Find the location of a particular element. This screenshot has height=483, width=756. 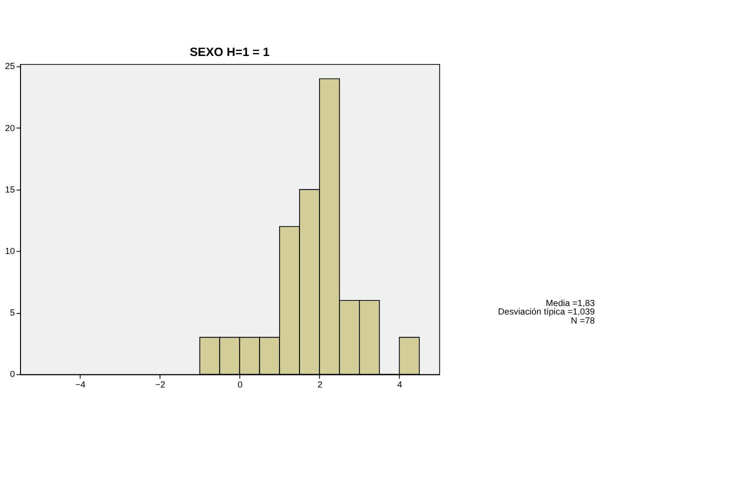

x-tick-label: 4 is located at coordinates (399, 385).